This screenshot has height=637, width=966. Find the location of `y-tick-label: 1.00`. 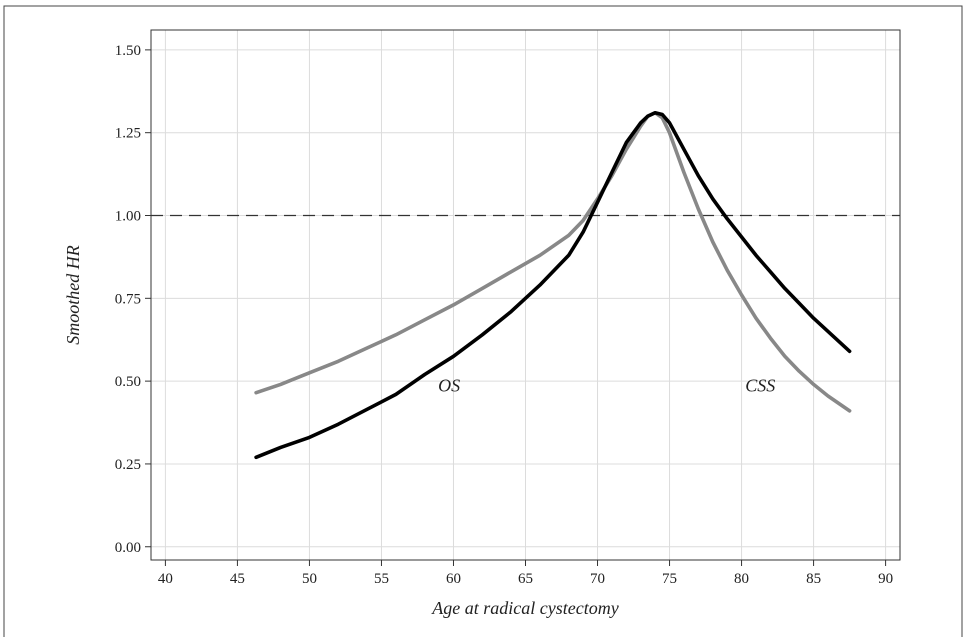

y-tick-label: 1.00 is located at coordinates (128, 217).